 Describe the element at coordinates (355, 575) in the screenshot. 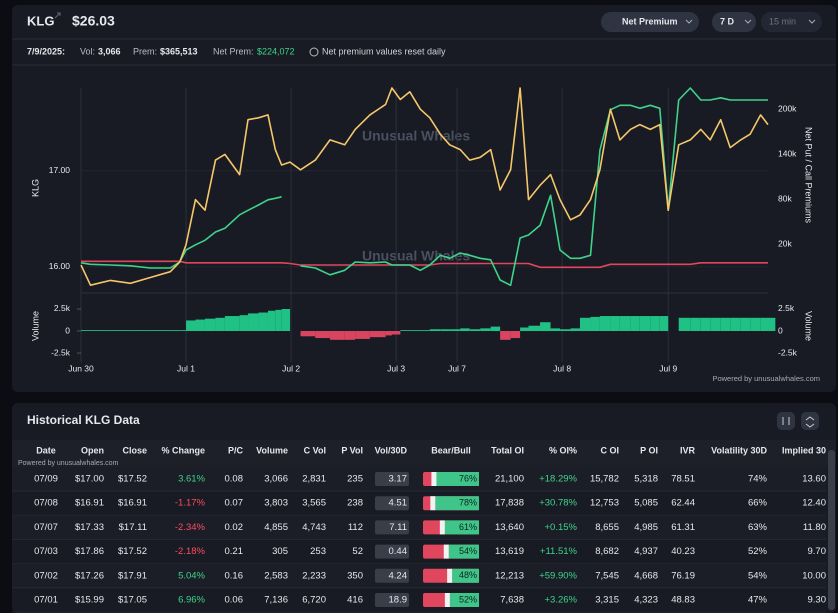

I see `cell: 350` at that location.